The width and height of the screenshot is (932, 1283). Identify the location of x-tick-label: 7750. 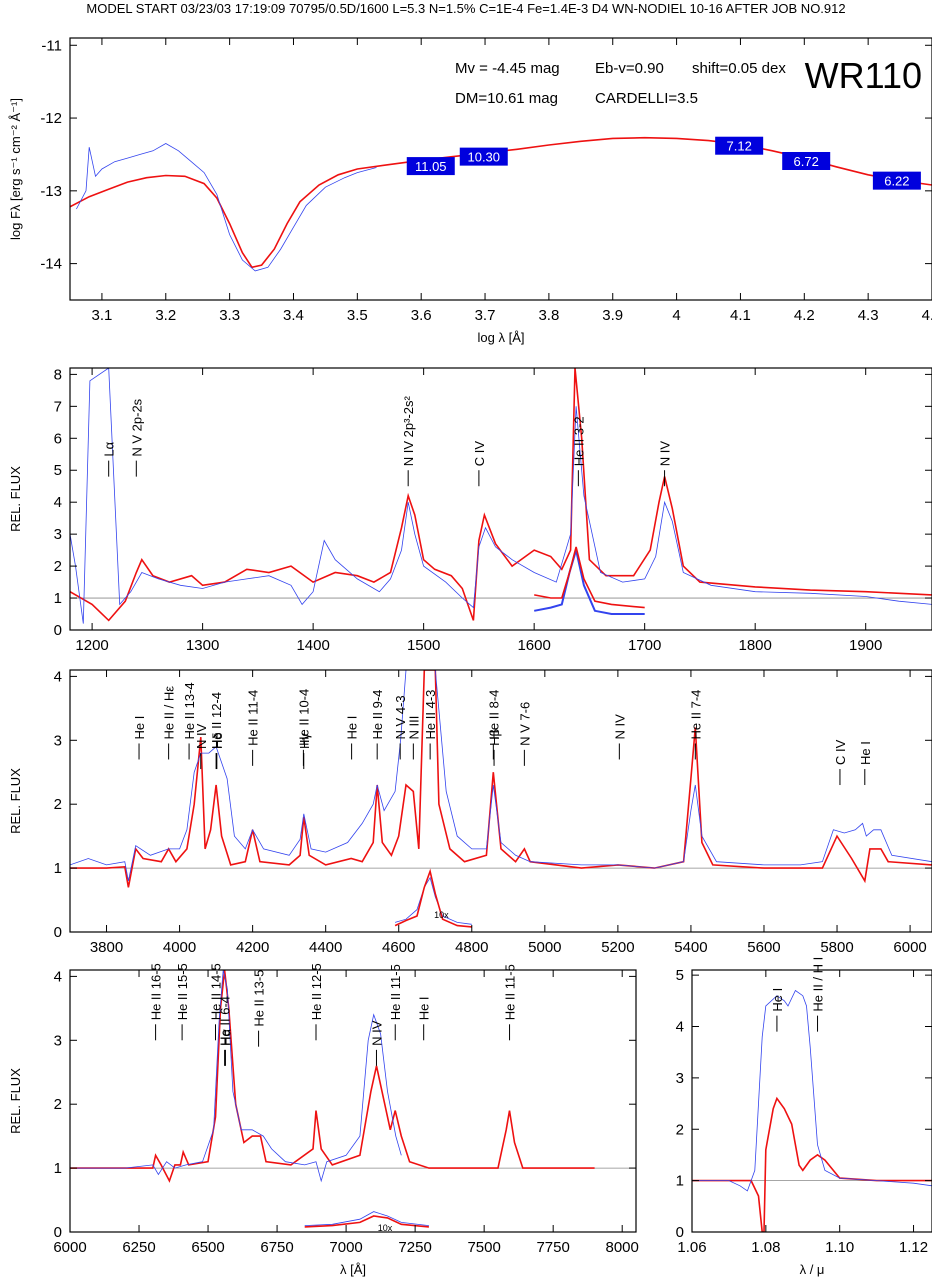
(552, 1247).